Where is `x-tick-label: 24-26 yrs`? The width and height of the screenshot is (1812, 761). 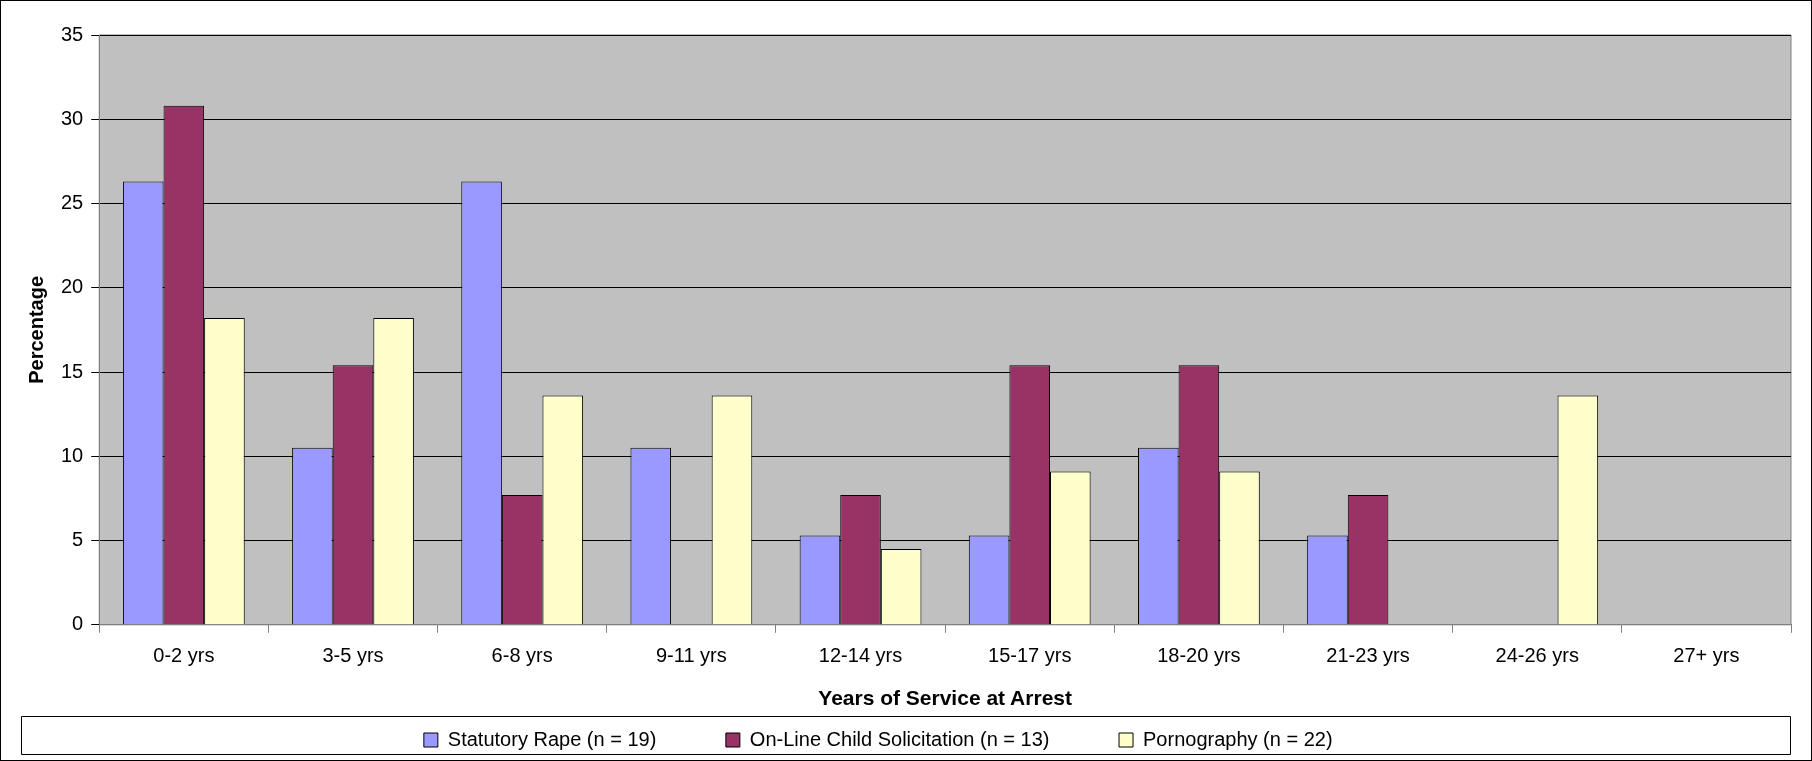 x-tick-label: 24-26 yrs is located at coordinates (1537, 655).